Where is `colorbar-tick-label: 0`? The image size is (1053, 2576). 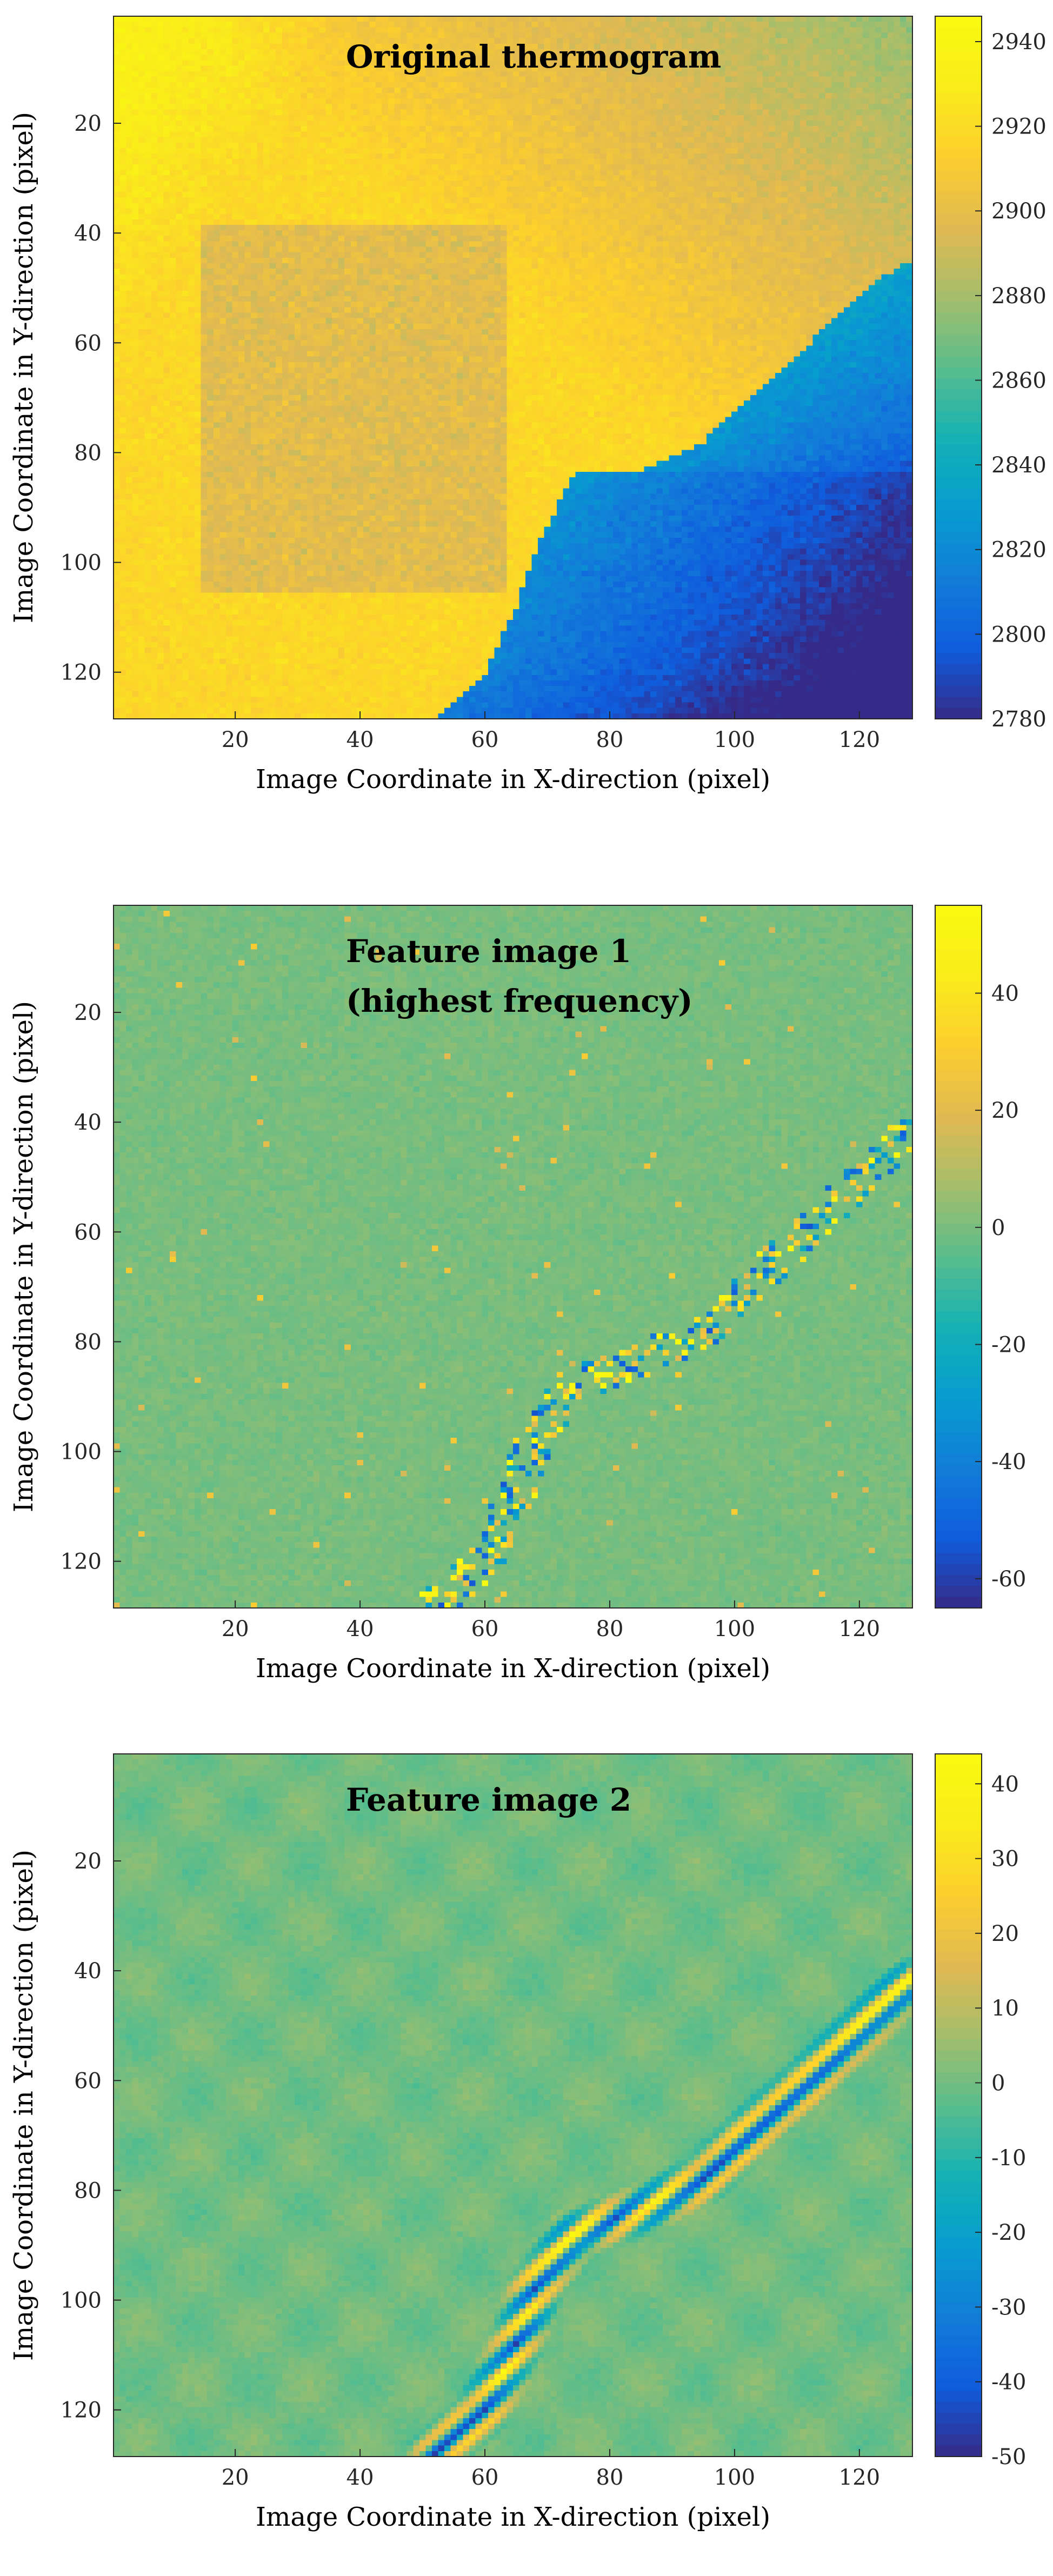 colorbar-tick-label: 0 is located at coordinates (998, 1228).